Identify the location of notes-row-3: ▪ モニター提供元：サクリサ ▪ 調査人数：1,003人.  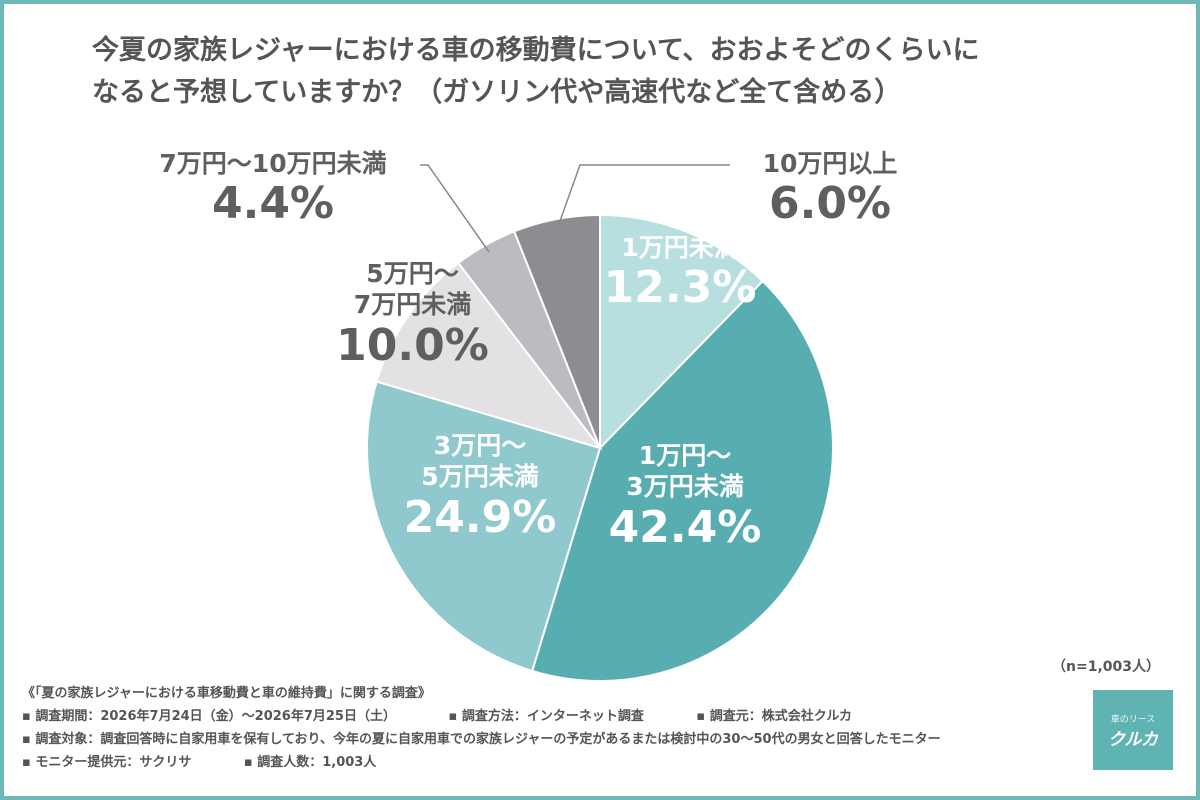
(557, 762).